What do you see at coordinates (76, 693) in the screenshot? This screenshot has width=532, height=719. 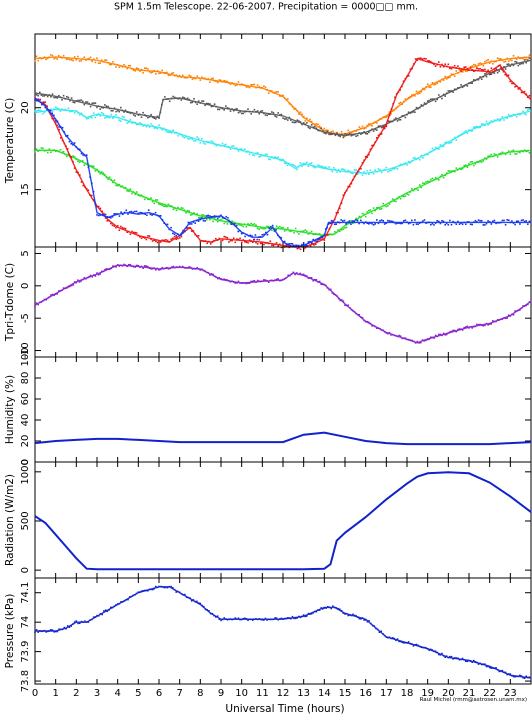 I see `x-tick-label: 2` at bounding box center [76, 693].